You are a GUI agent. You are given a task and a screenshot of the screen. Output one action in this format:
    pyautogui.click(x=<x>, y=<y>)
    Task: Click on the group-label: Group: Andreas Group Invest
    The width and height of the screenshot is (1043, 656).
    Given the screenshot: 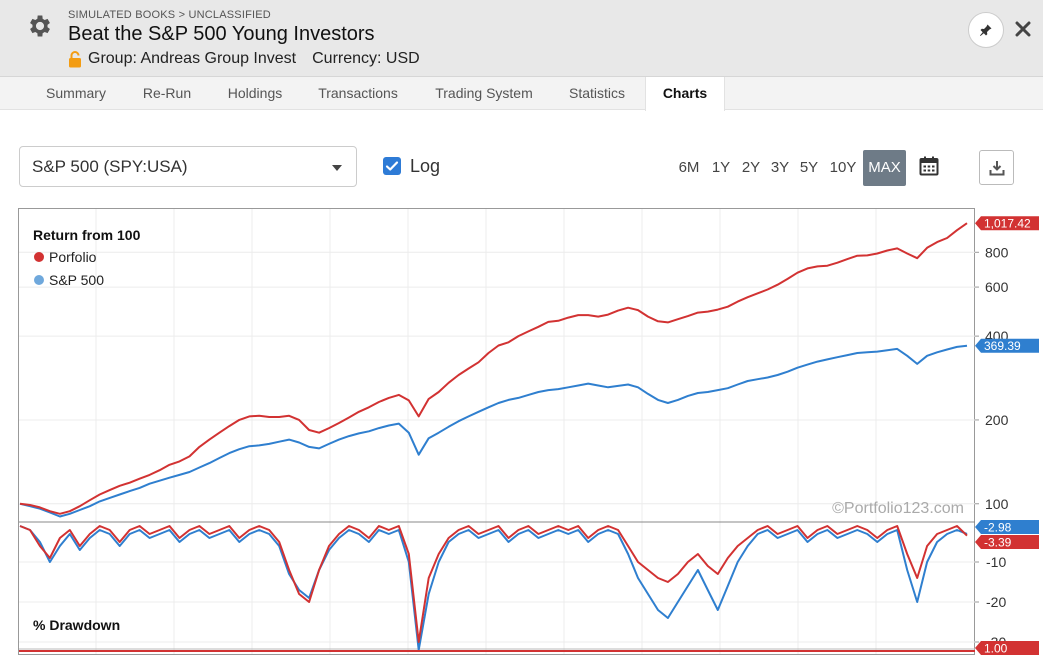 What is the action you would take?
    pyautogui.click(x=192, y=58)
    